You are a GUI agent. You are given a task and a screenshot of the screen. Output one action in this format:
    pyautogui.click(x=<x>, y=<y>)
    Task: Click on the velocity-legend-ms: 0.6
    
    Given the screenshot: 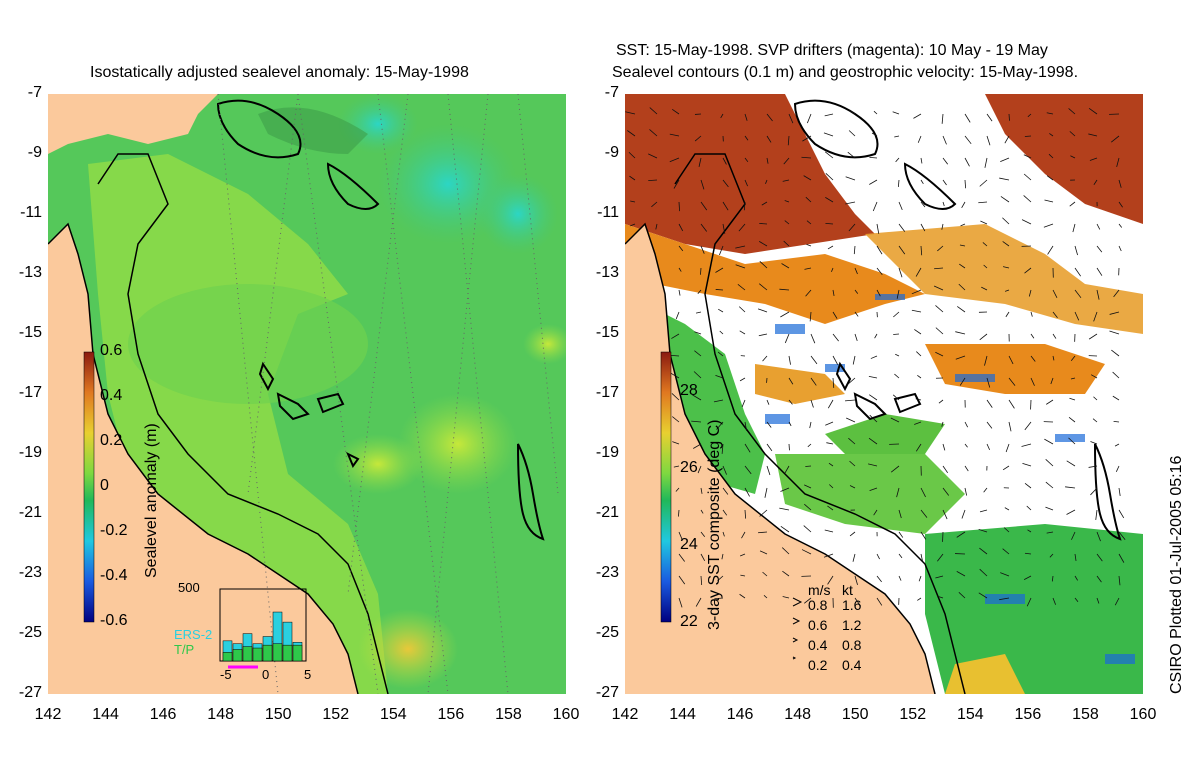 What is the action you would take?
    pyautogui.click(x=818, y=625)
    